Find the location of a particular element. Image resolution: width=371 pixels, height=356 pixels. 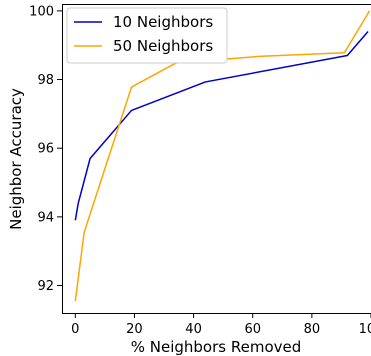

x-tick-label: 0 is located at coordinates (75, 329).